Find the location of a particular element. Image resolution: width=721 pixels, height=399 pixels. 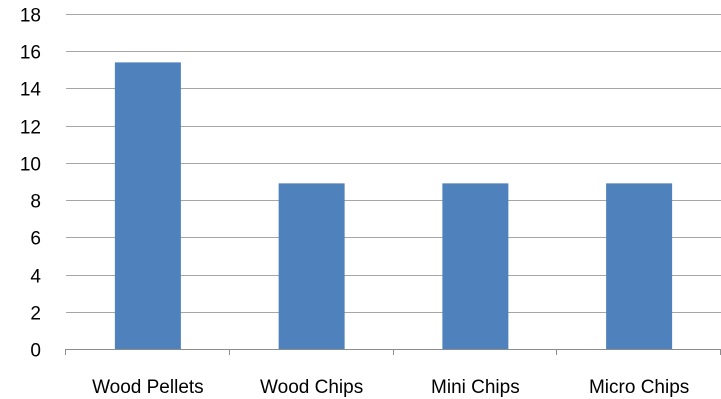

bar-micro-chips is located at coordinates (639, 266).